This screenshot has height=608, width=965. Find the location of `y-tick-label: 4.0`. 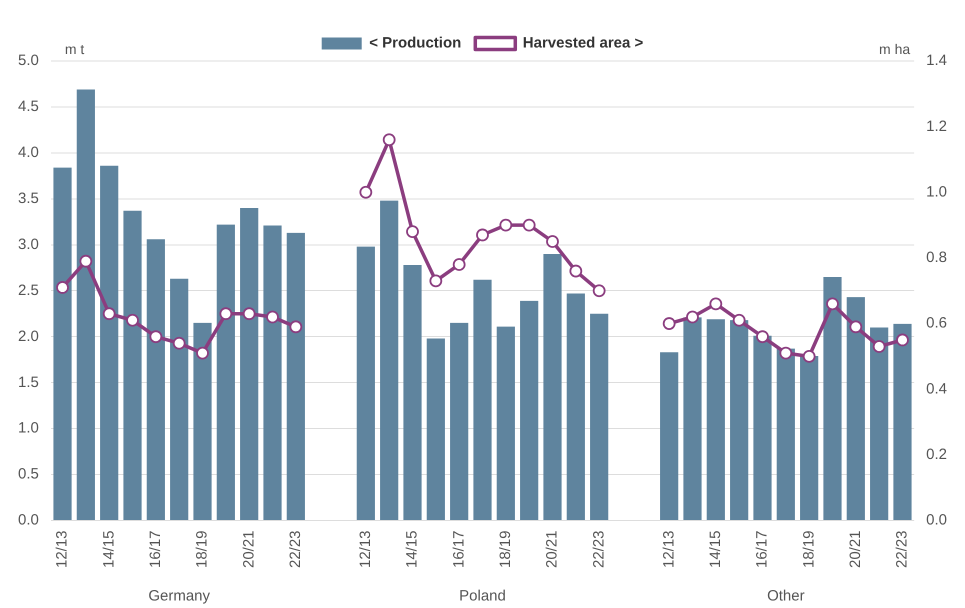

y-tick-label: 4.0 is located at coordinates (28, 153).